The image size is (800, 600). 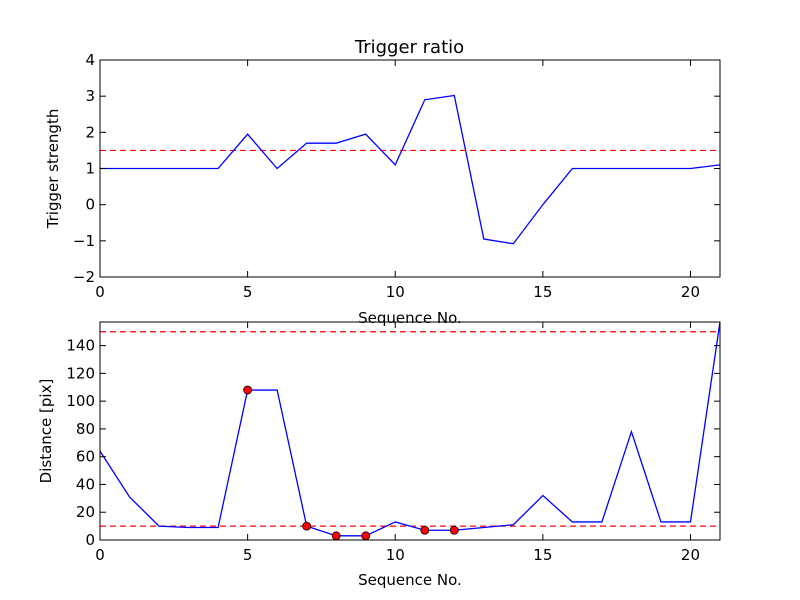 What do you see at coordinates (85, 457) in the screenshot?
I see `y-tick-label: 60` at bounding box center [85, 457].